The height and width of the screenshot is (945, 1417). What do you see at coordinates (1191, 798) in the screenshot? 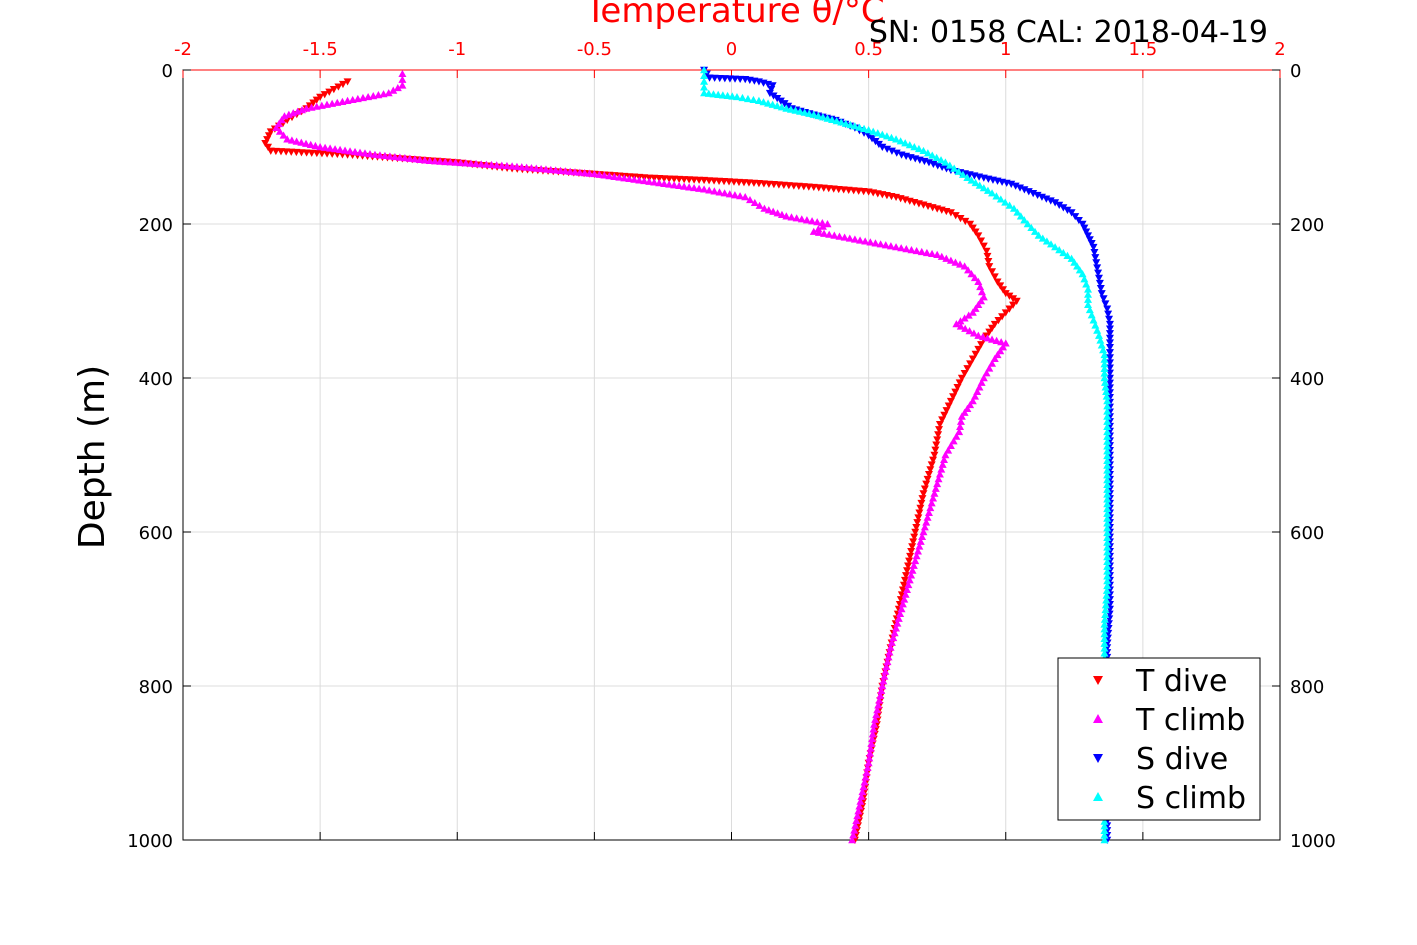
I see `legend-label: S climb` at bounding box center [1191, 798].